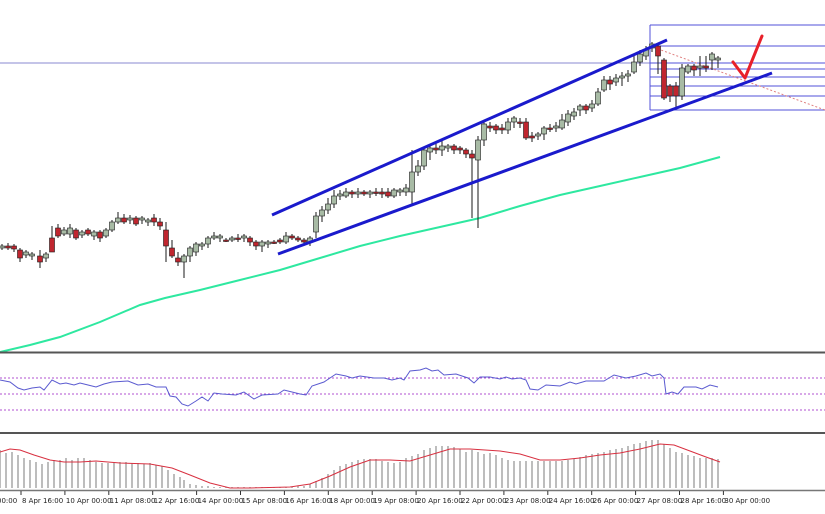  Describe the element at coordinates (8, 501) in the screenshot. I see `time-axis-label: 00:00` at that location.